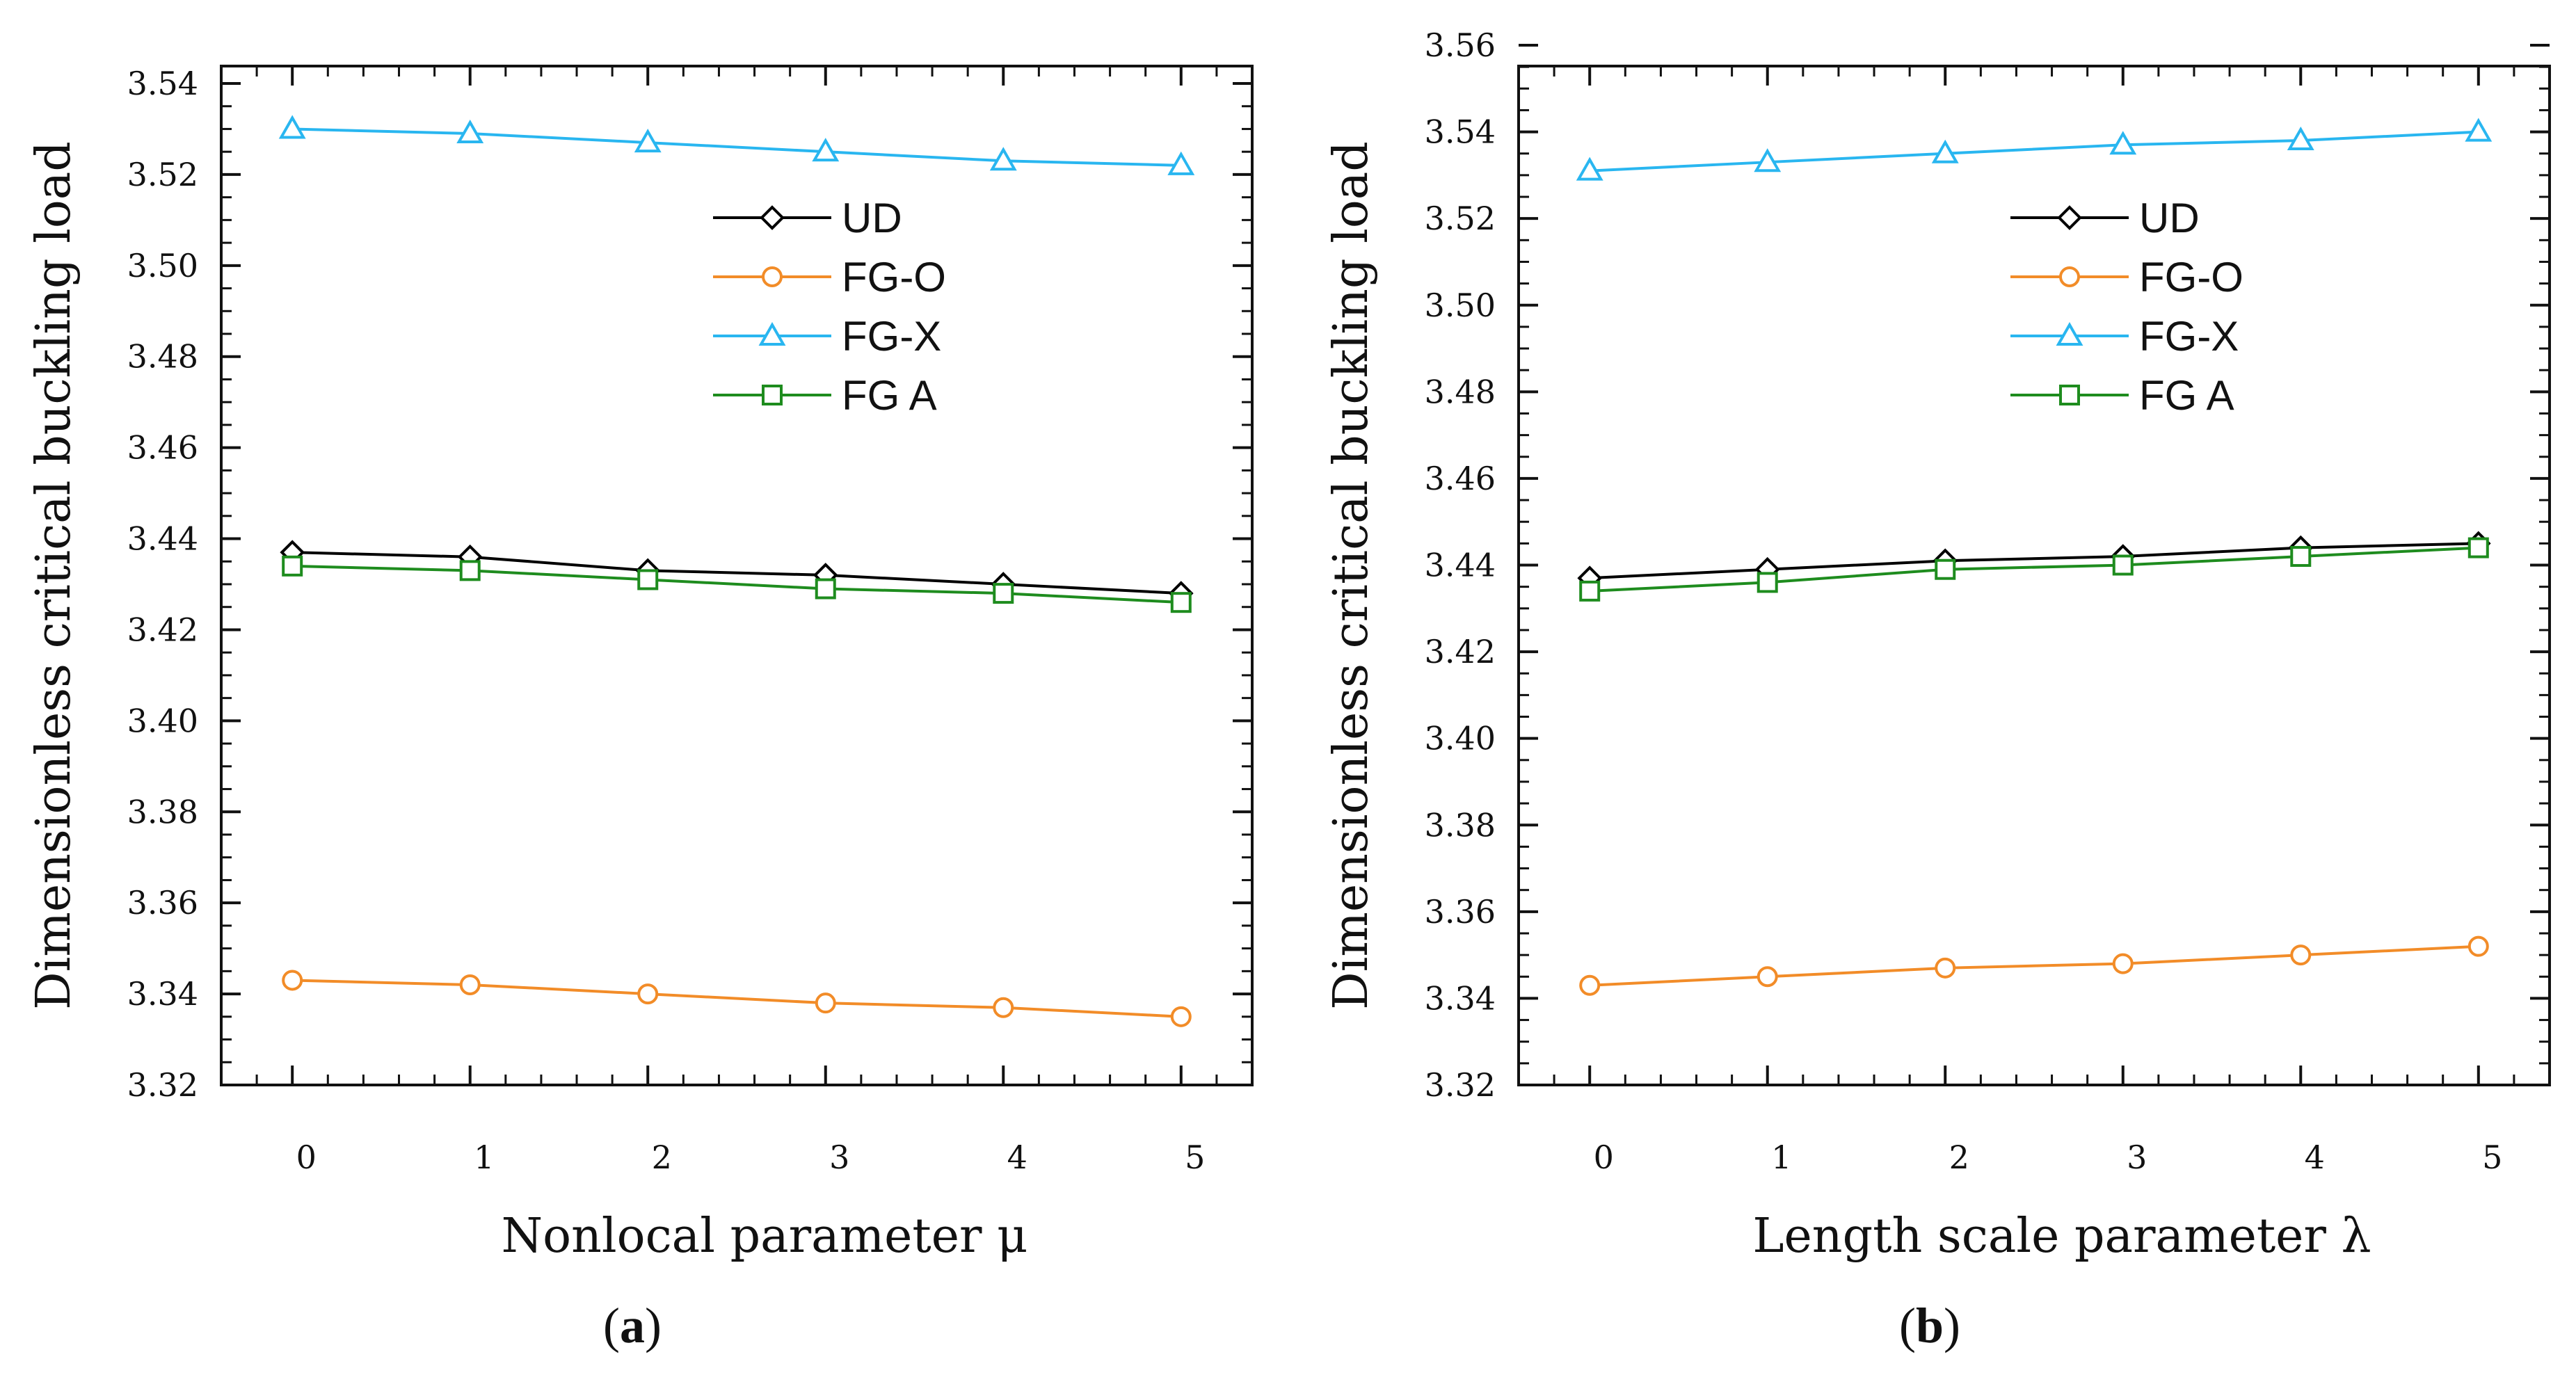 Image resolution: width=2576 pixels, height=1391 pixels. Describe the element at coordinates (1460, 45) in the screenshot. I see `y-tick-label: 3.56` at that location.